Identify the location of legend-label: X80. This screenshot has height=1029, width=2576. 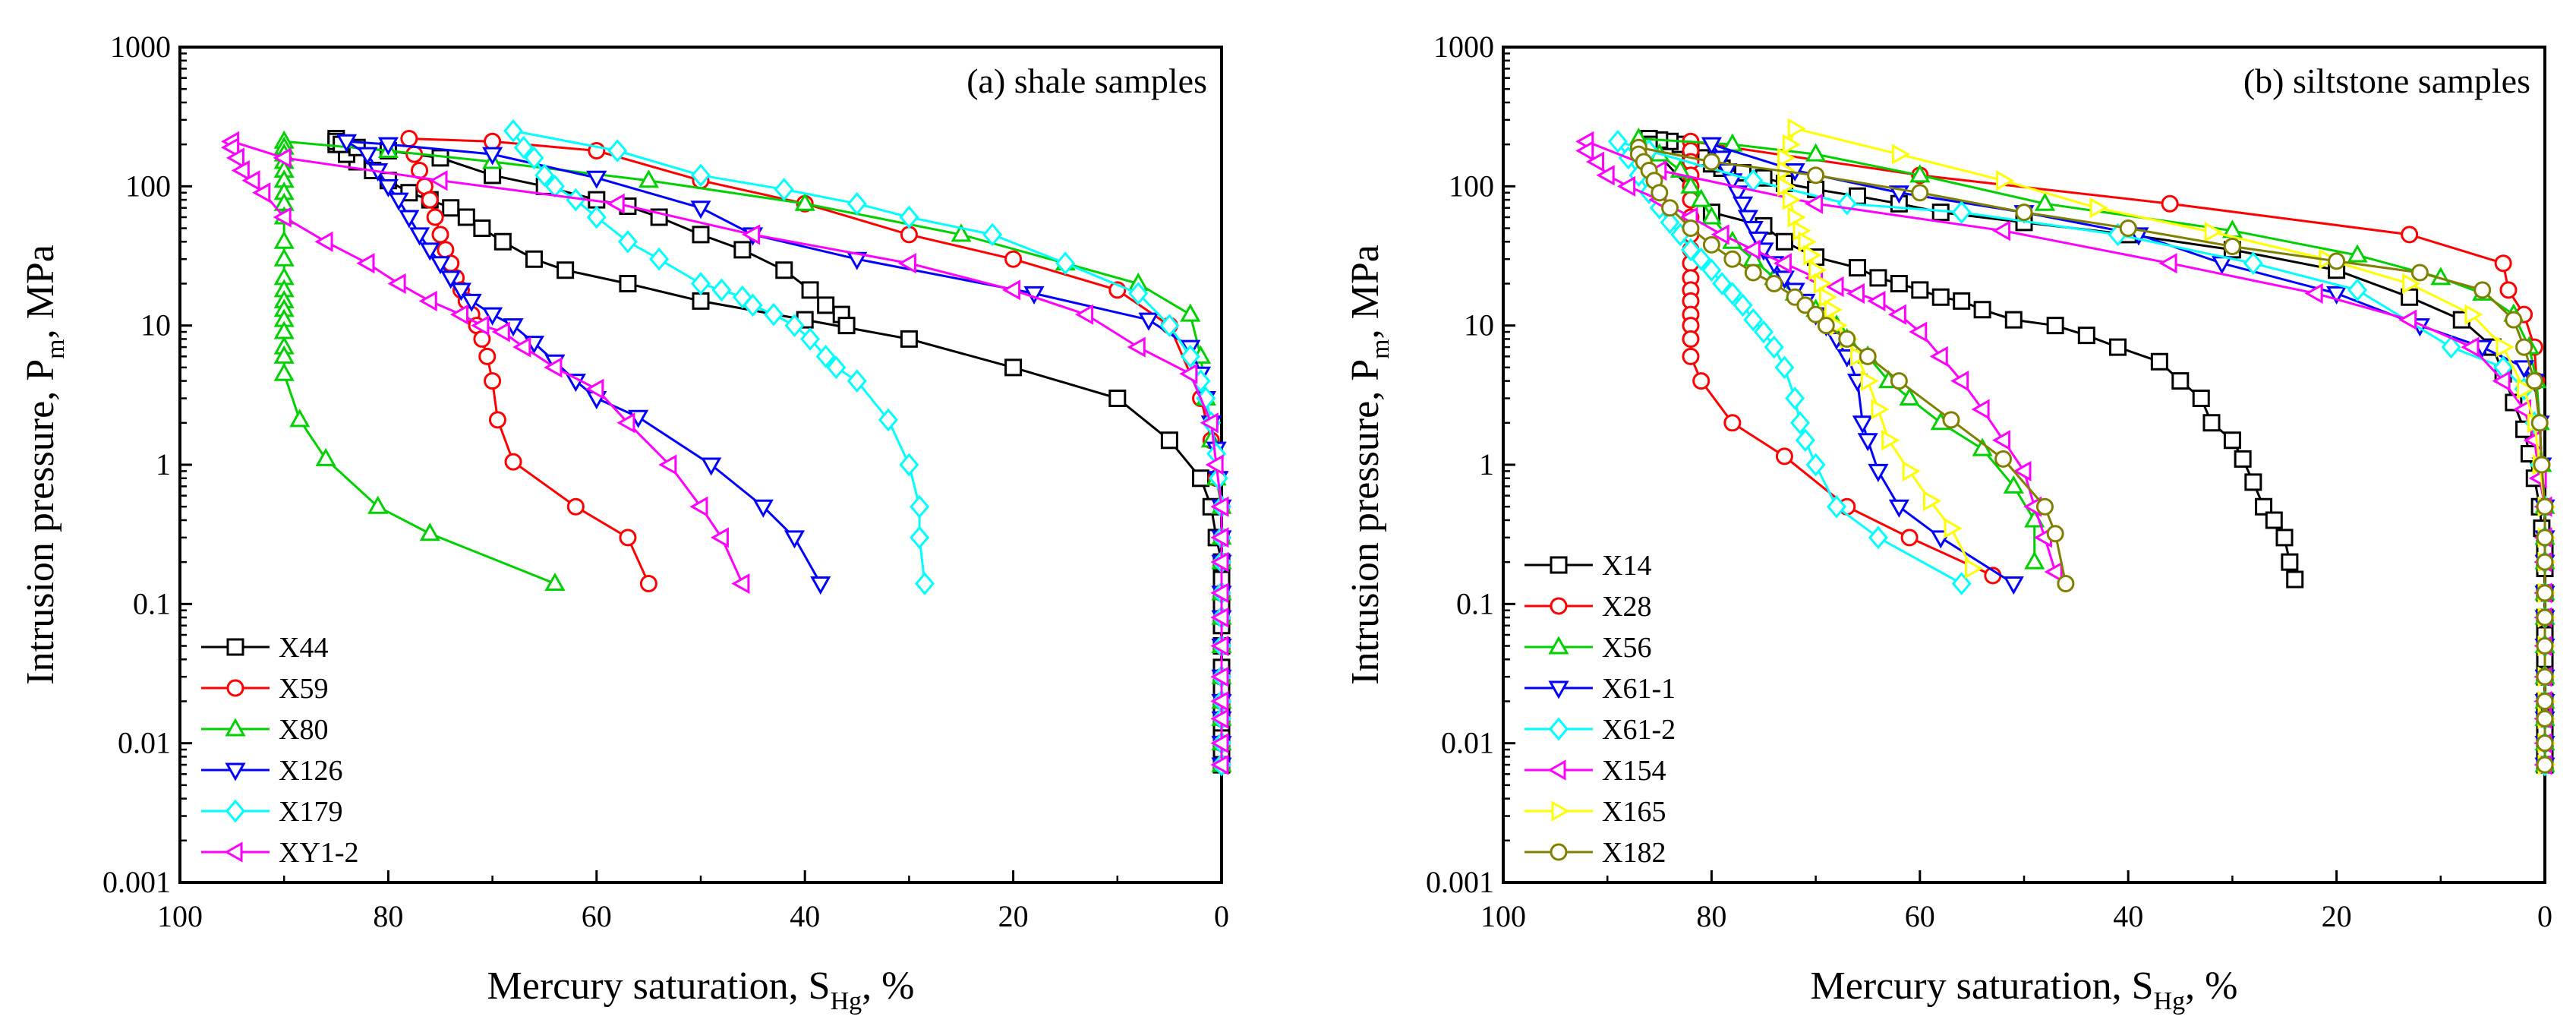
(303, 730).